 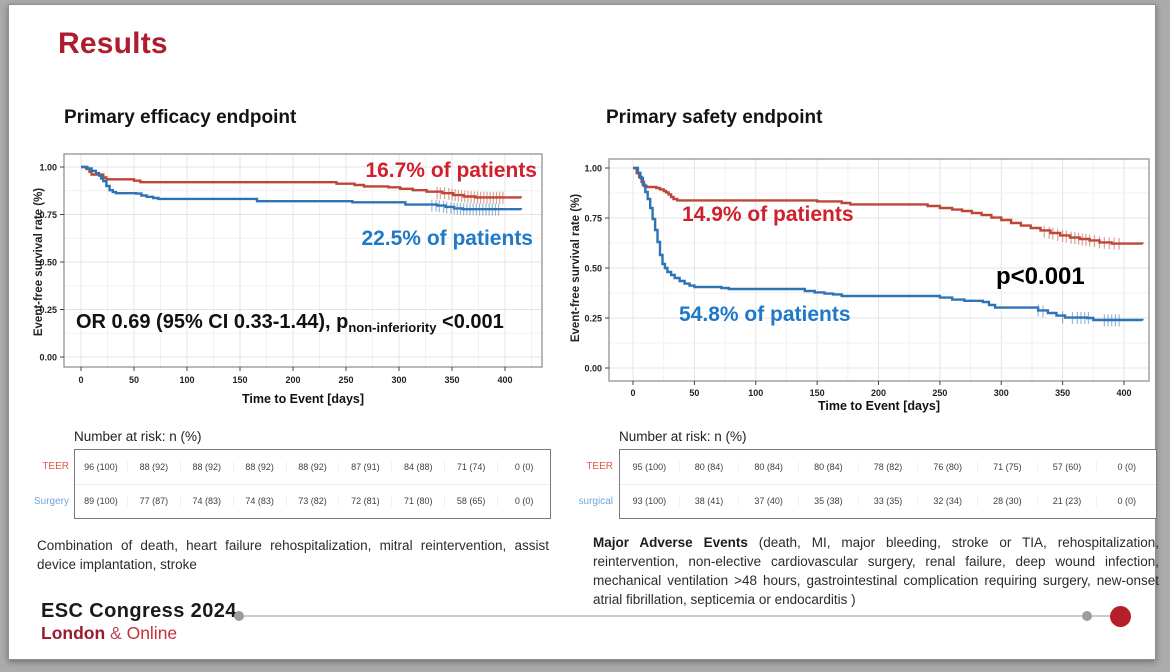 What do you see at coordinates (470, 466) in the screenshot?
I see `risk-cell: 71 (74)` at bounding box center [470, 466].